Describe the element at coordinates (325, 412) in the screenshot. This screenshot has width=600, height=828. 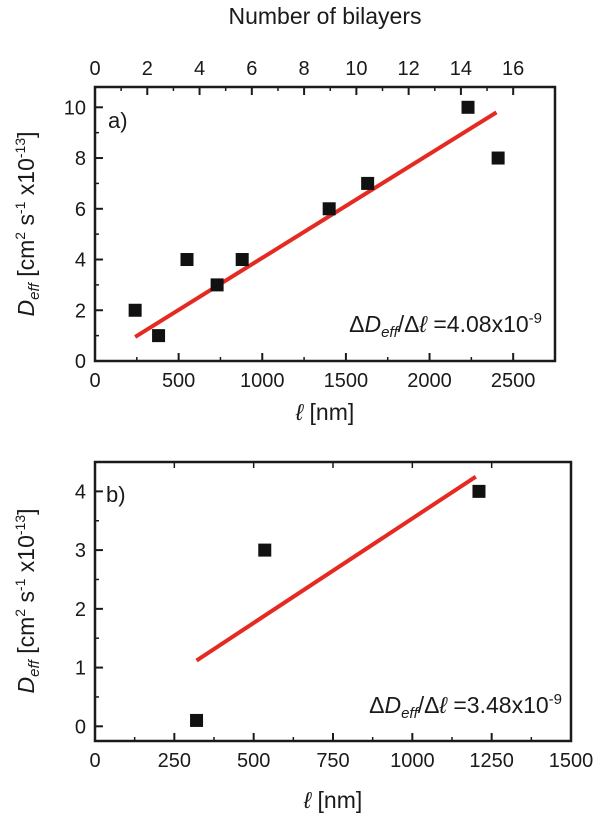
I see `x-axis-title-a: ℓ [nm]` at that location.